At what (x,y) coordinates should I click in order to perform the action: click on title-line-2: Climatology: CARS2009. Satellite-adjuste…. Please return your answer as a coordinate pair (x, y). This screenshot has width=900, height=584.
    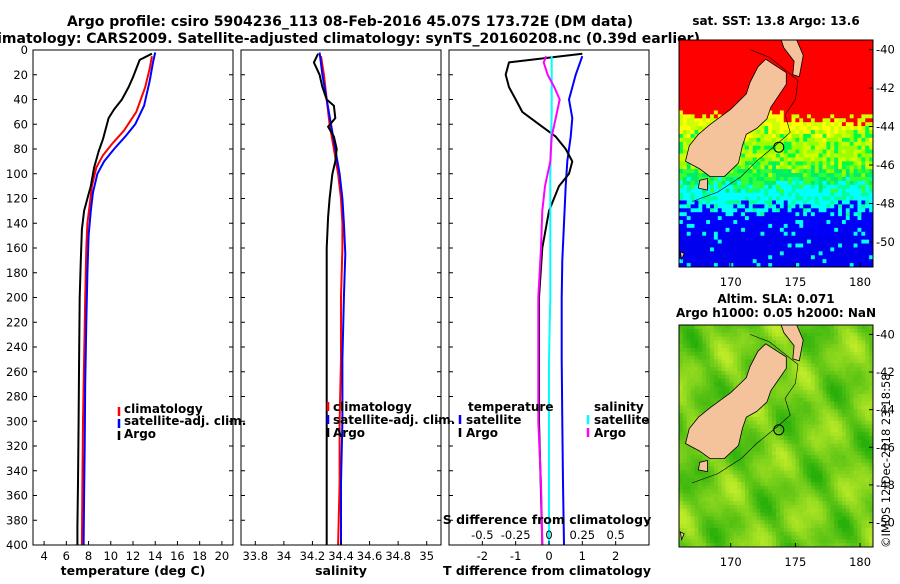
    Looking at the image, I should click on (350, 39).